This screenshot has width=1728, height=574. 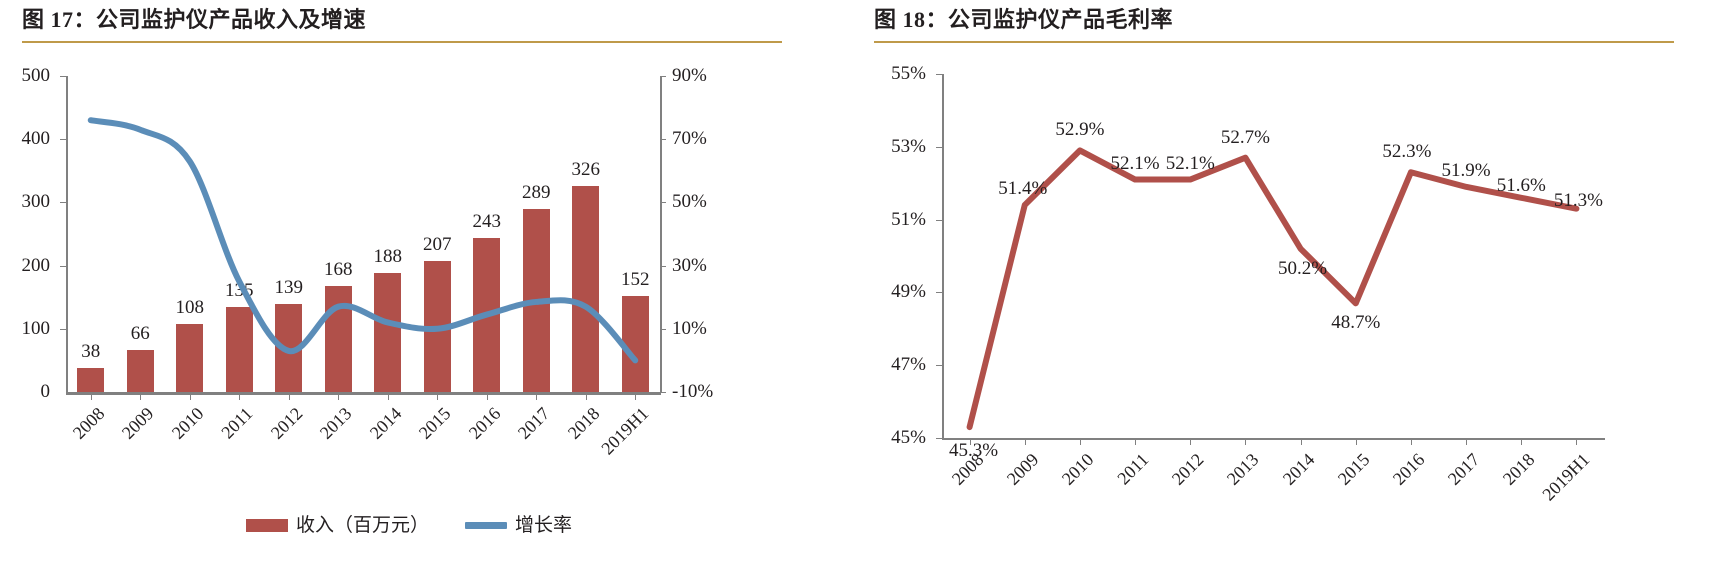 What do you see at coordinates (67, 234) in the screenshot?
I see `y-axis-left-line` at bounding box center [67, 234].